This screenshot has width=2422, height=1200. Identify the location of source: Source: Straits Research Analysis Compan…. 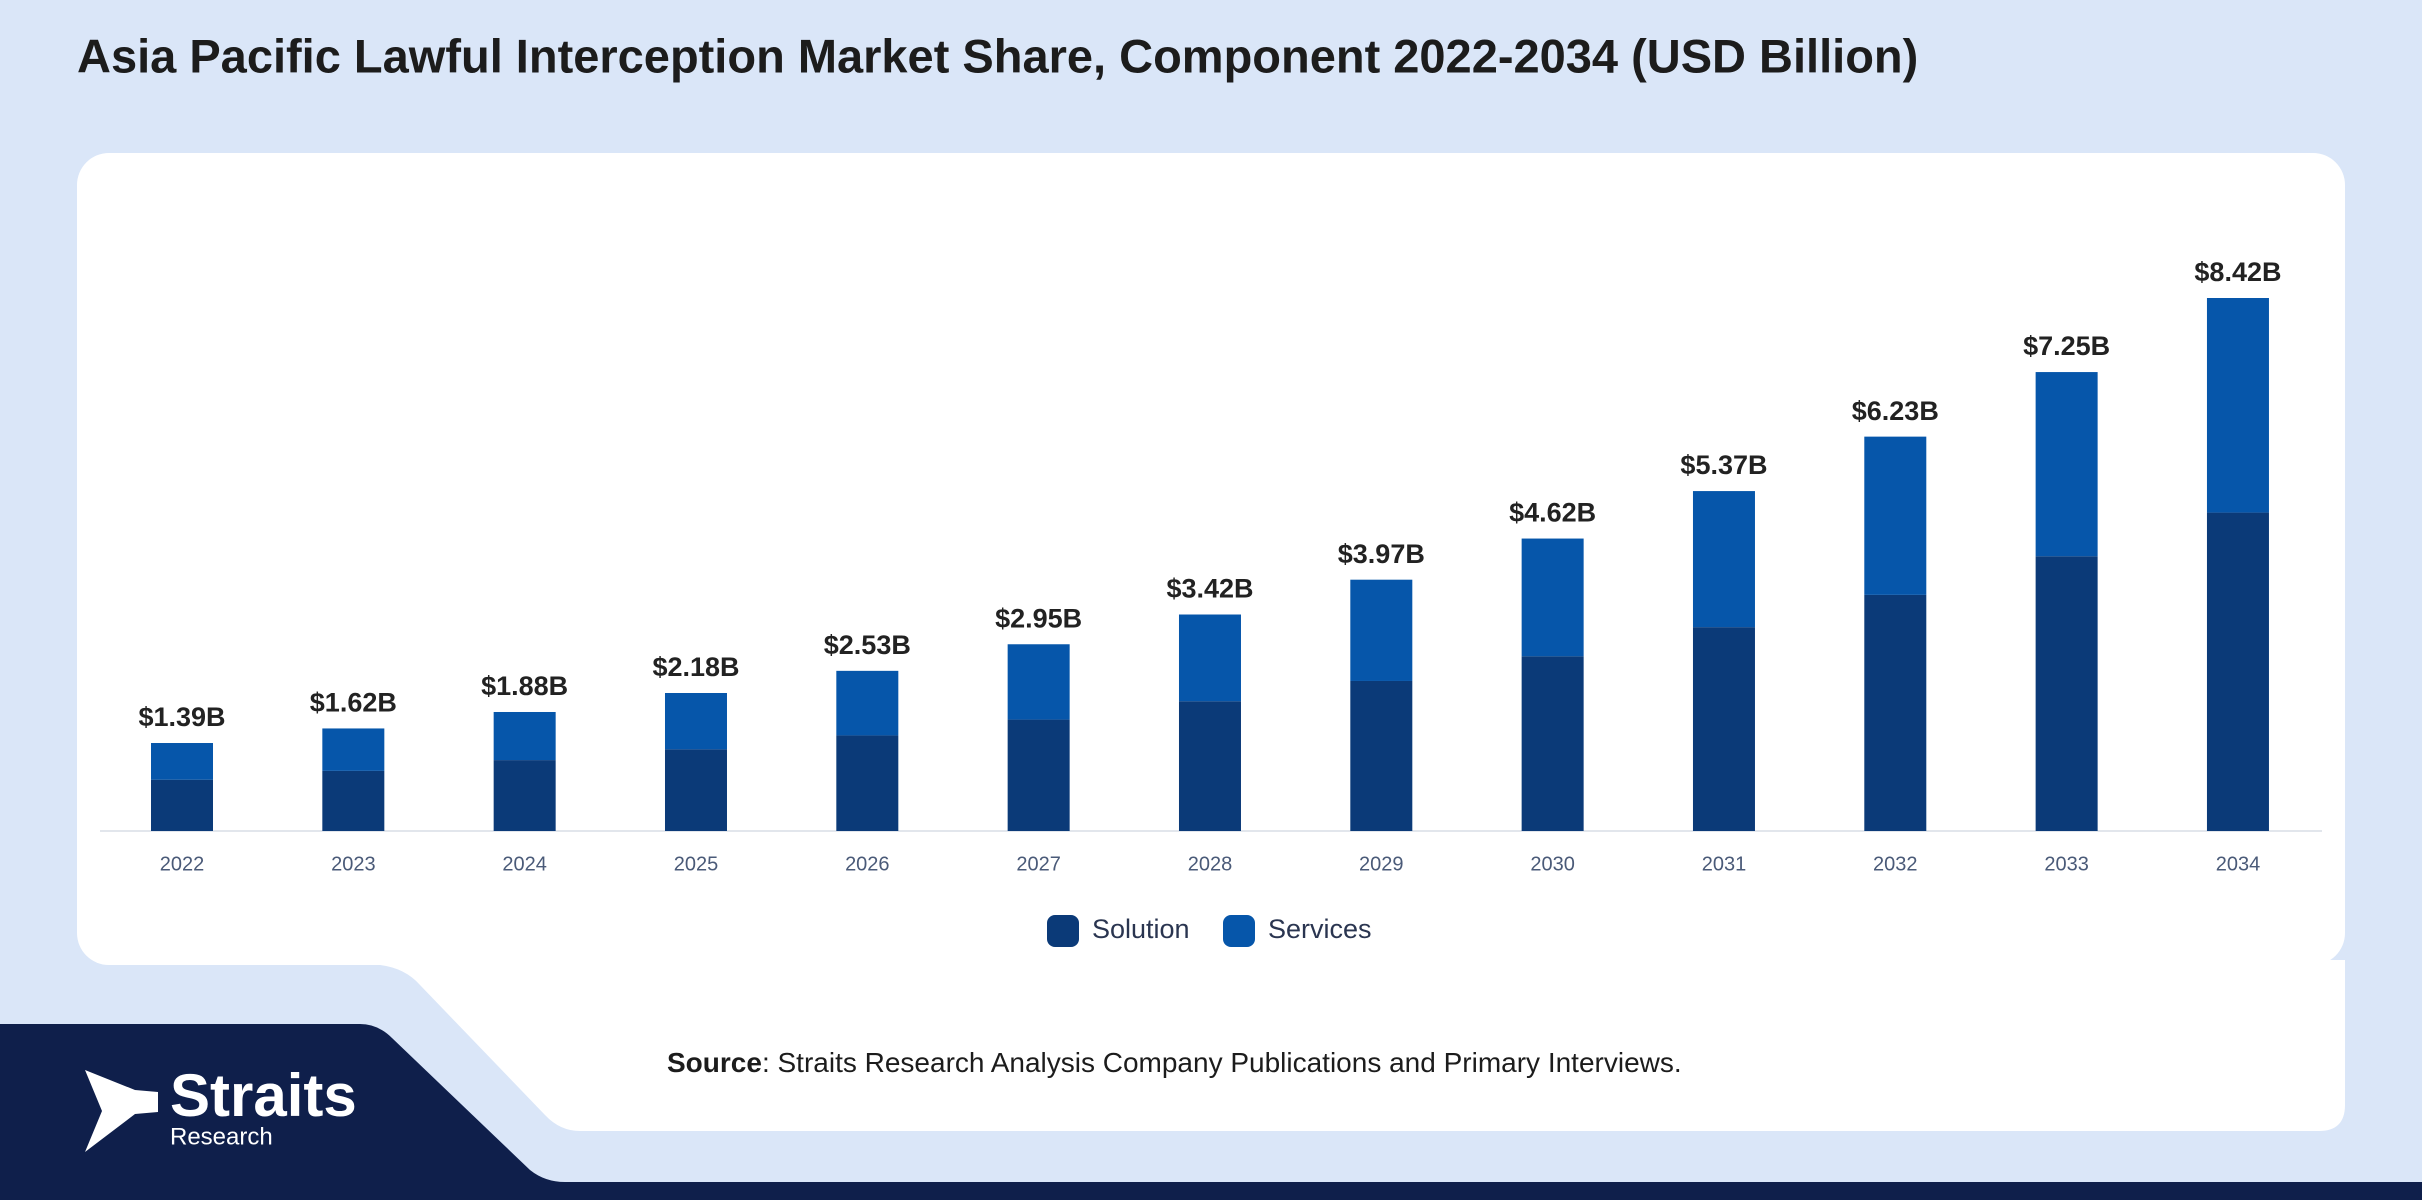
(1174, 1062).